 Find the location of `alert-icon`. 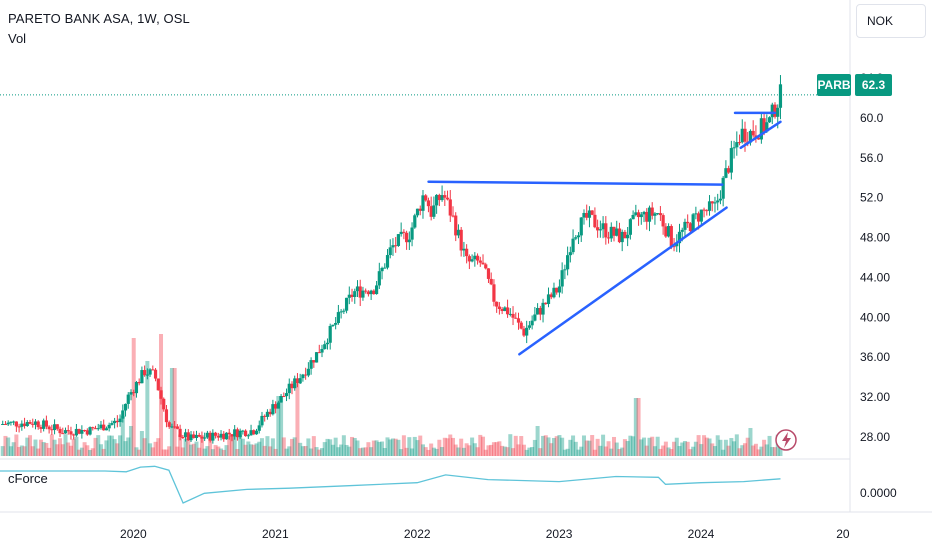

alert-icon is located at coordinates (786, 440).